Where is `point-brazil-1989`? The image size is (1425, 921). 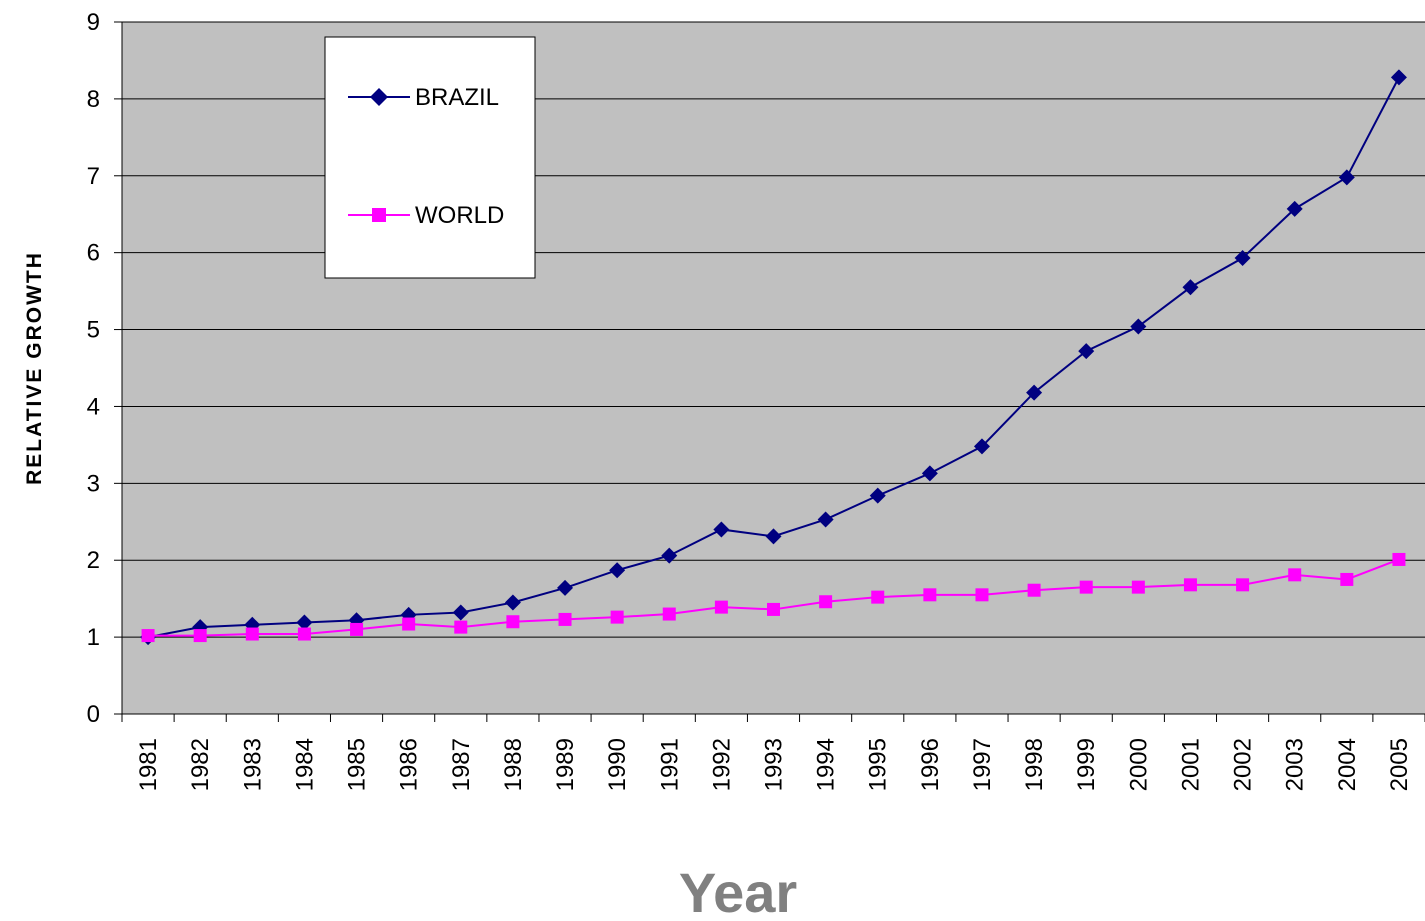
point-brazil-1989 is located at coordinates (565, 587).